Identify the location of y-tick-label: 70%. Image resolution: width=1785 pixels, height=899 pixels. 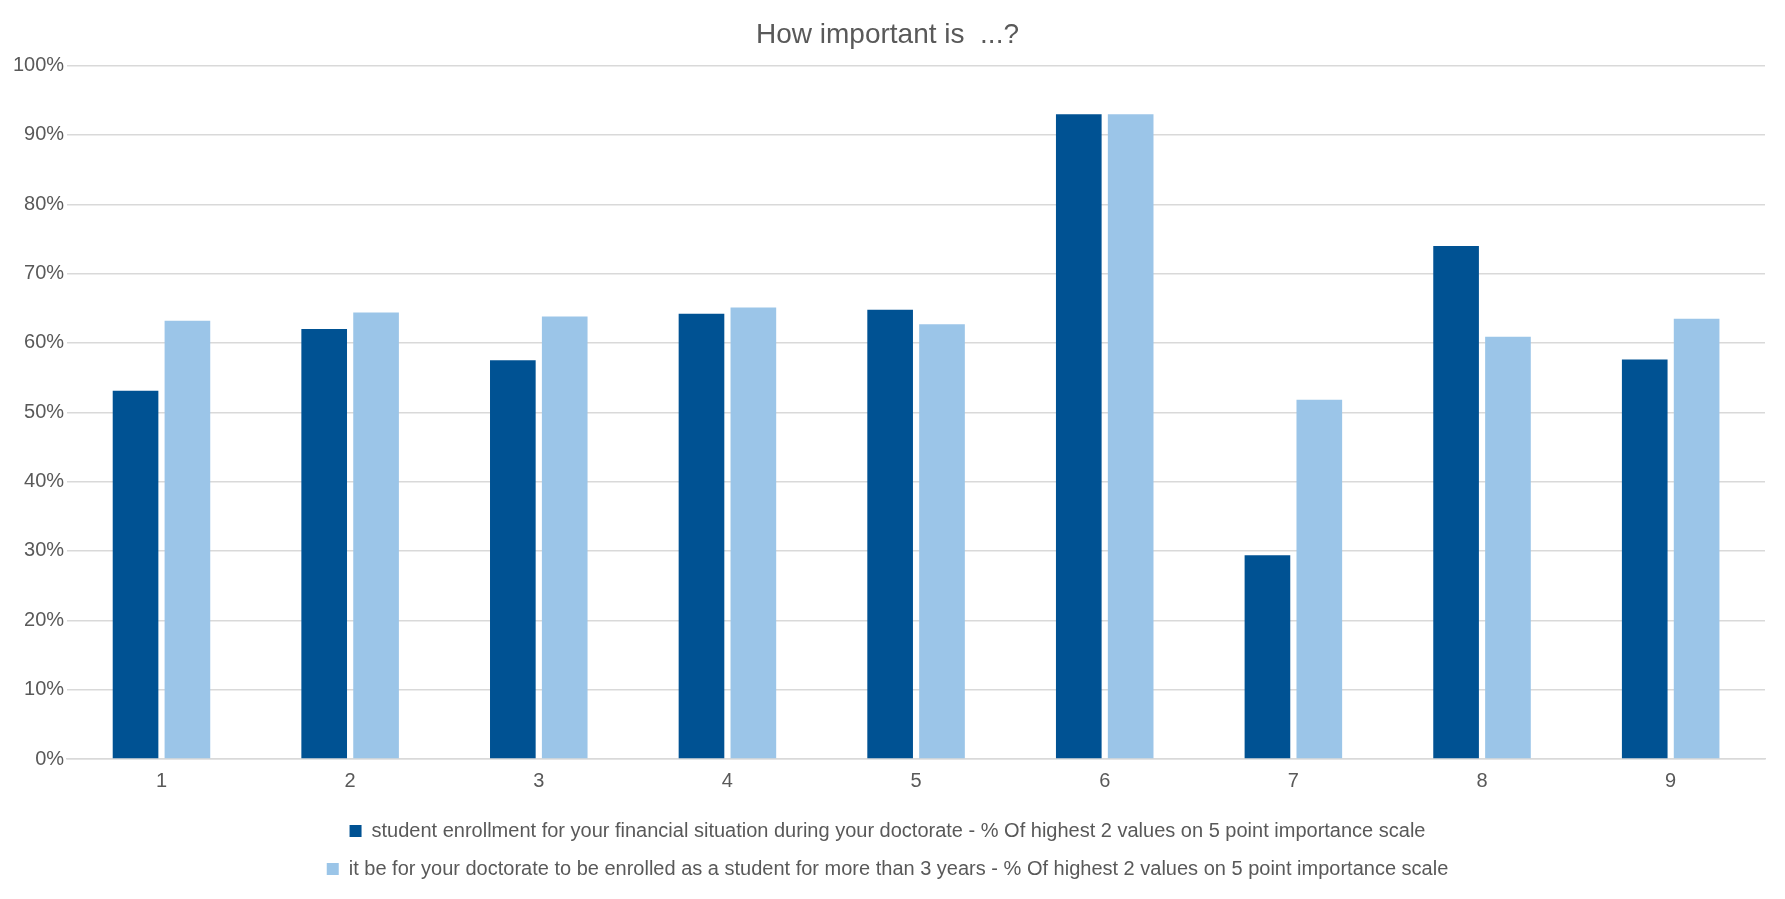
(44, 272).